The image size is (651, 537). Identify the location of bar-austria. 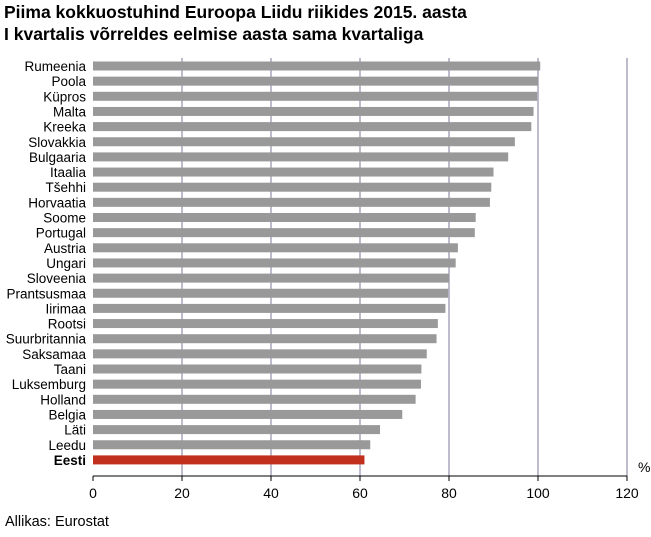
(275, 248).